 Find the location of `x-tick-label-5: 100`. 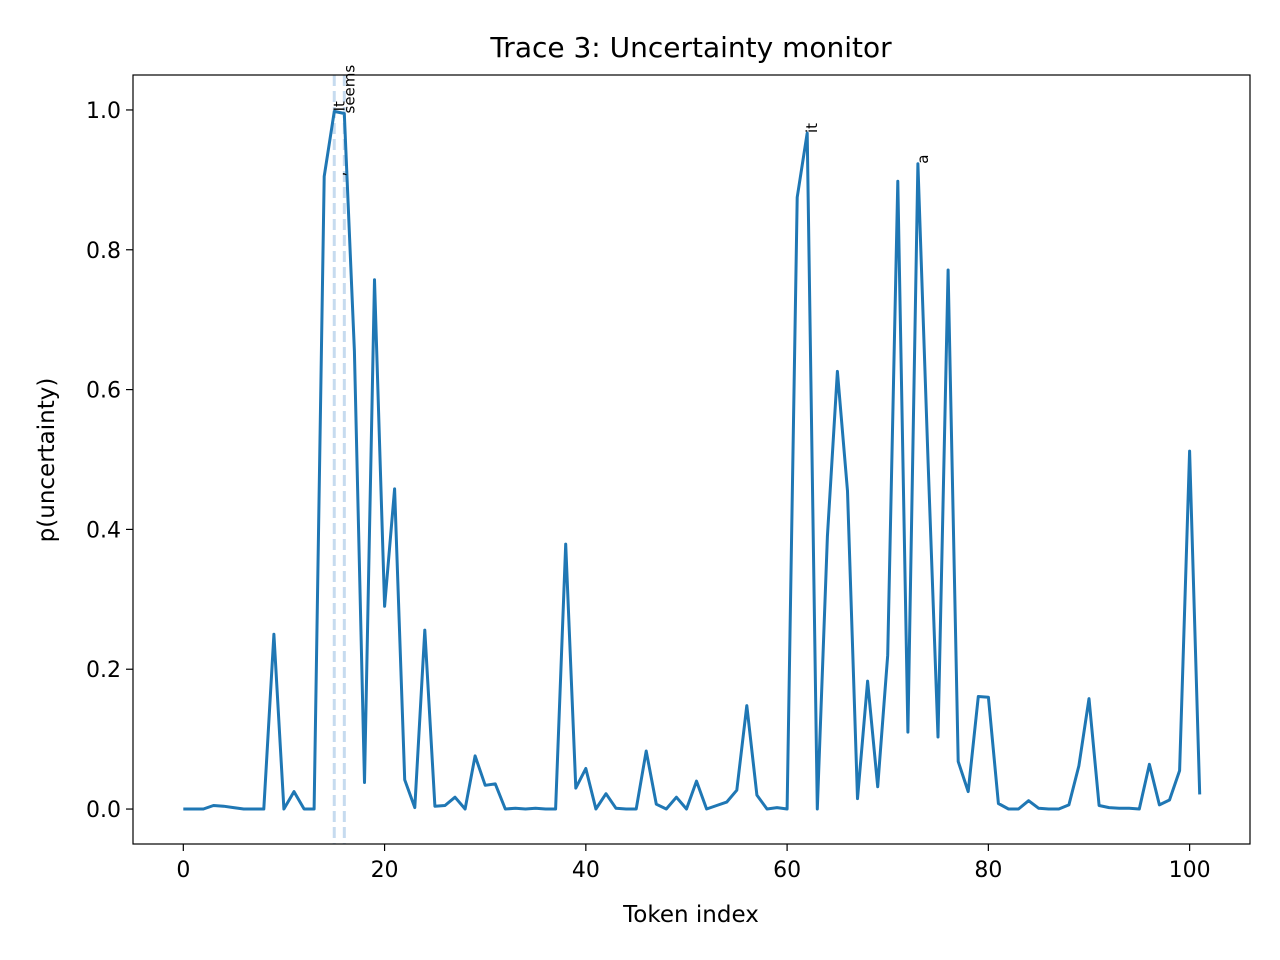

x-tick-label-5: 100 is located at coordinates (1190, 870).